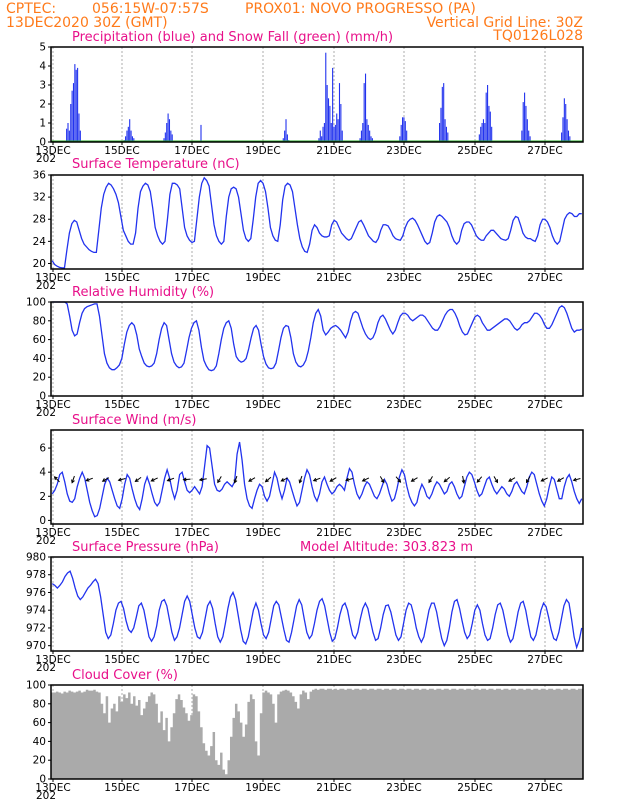  I want to click on cloud-year-label: 202, so click(46, 795).